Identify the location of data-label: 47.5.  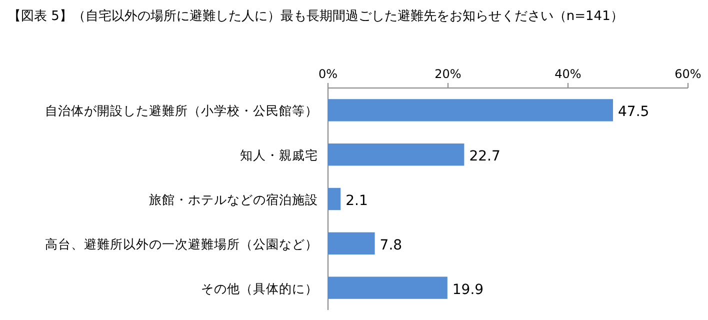
(634, 112).